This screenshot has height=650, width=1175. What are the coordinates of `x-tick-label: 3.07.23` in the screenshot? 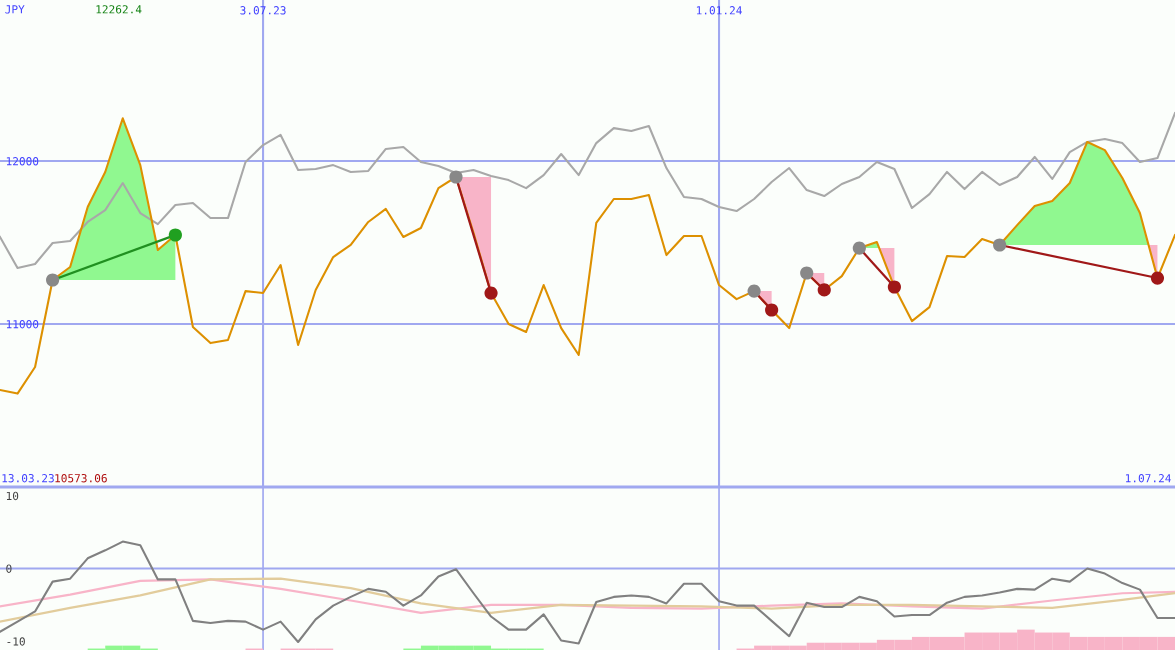 It's located at (263, 10).